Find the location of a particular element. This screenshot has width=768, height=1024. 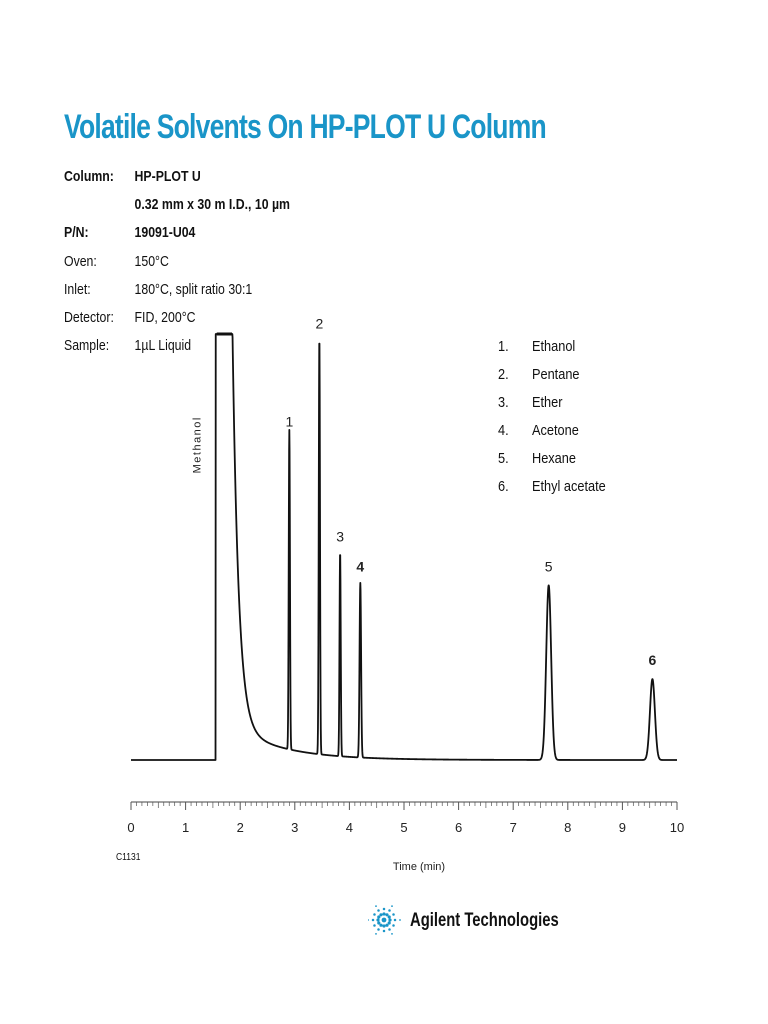

figure-code: C1131 is located at coordinates (128, 857).